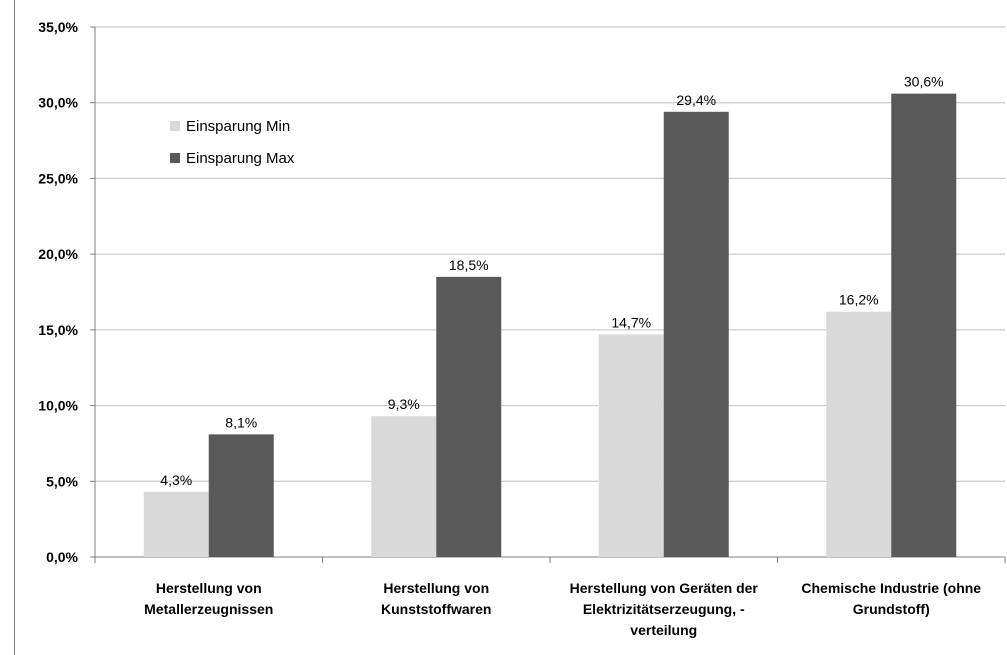 The height and width of the screenshot is (655, 1007). What do you see at coordinates (241, 422) in the screenshot?
I see `data-label: 8,1%` at bounding box center [241, 422].